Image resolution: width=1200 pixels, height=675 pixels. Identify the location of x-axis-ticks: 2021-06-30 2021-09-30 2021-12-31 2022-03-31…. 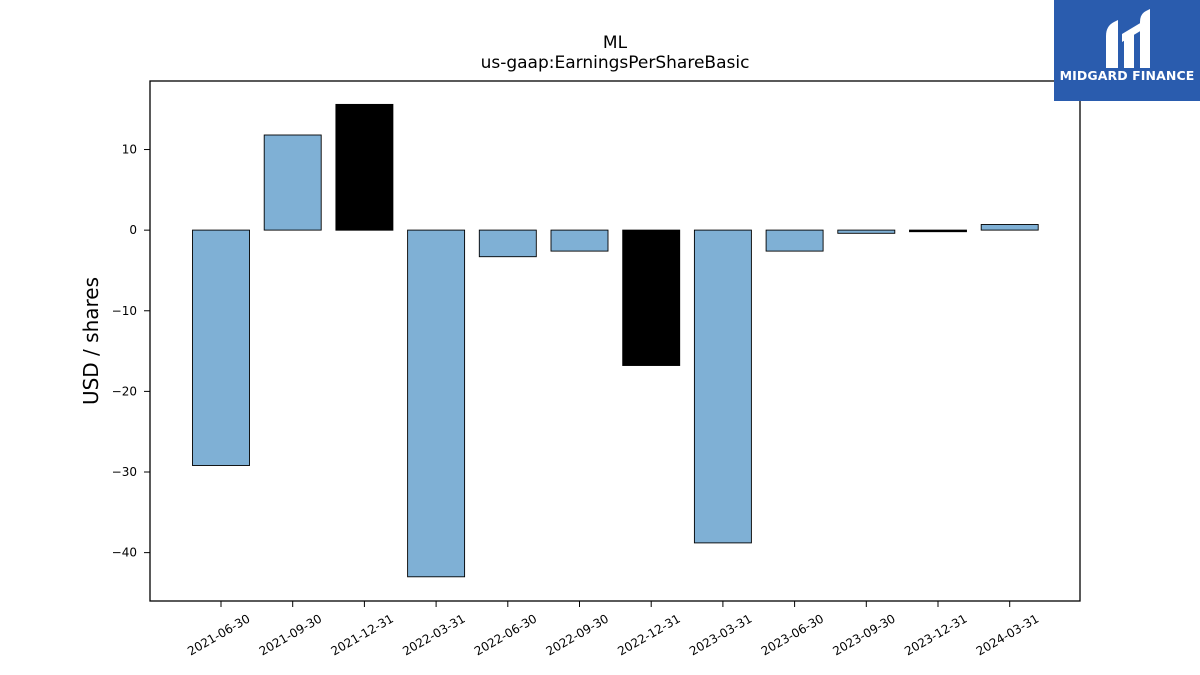
(613, 629).